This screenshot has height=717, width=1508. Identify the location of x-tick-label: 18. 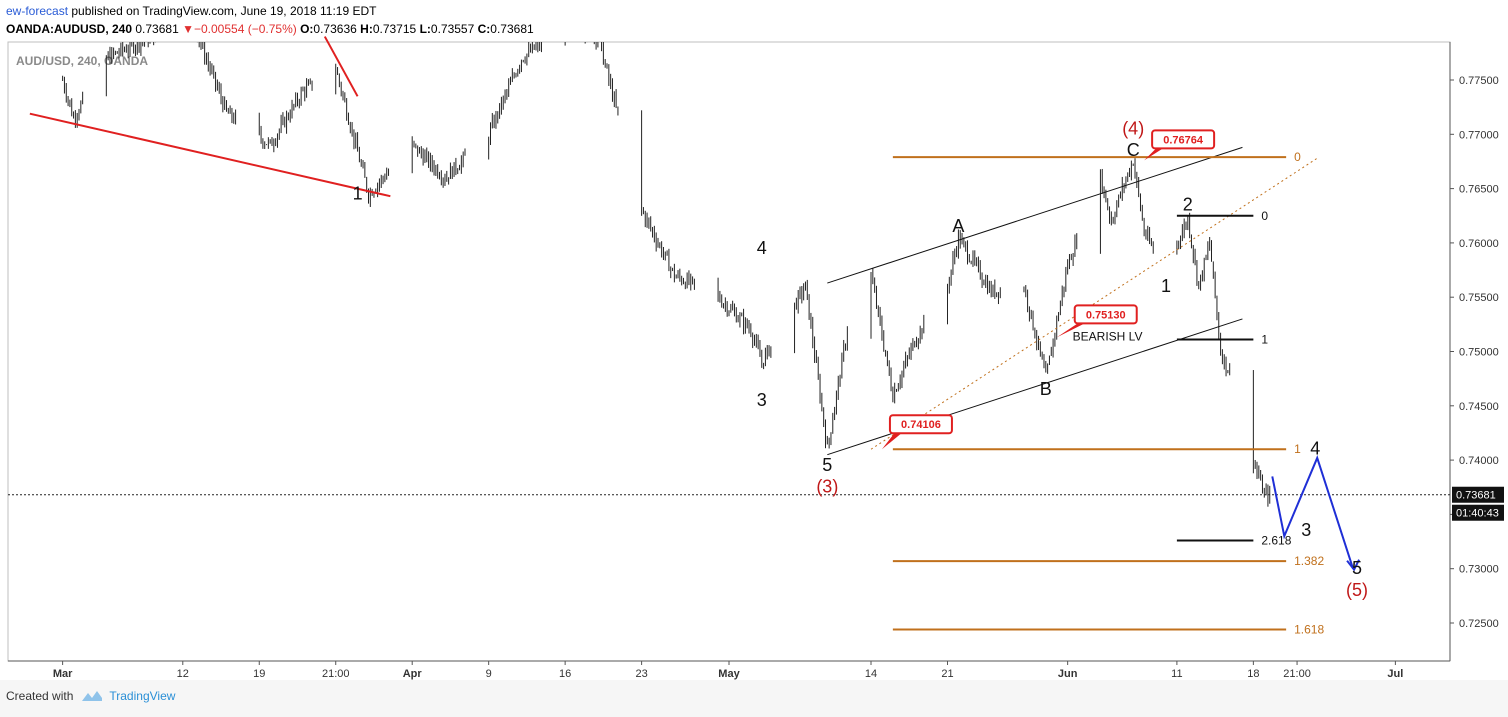
(1253, 674).